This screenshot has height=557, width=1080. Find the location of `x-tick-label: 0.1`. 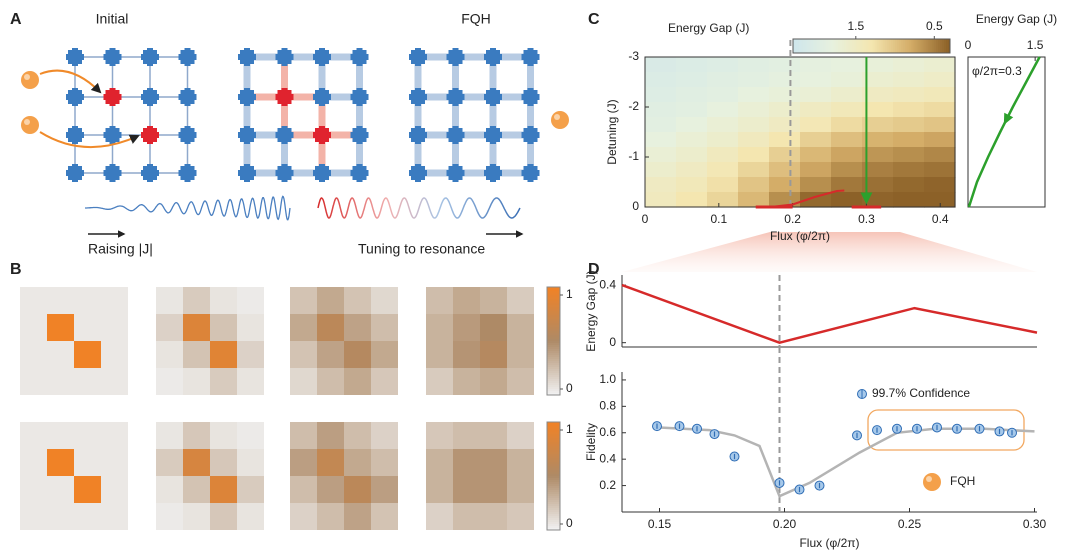

x-tick-label: 0.1 is located at coordinates (718, 219).